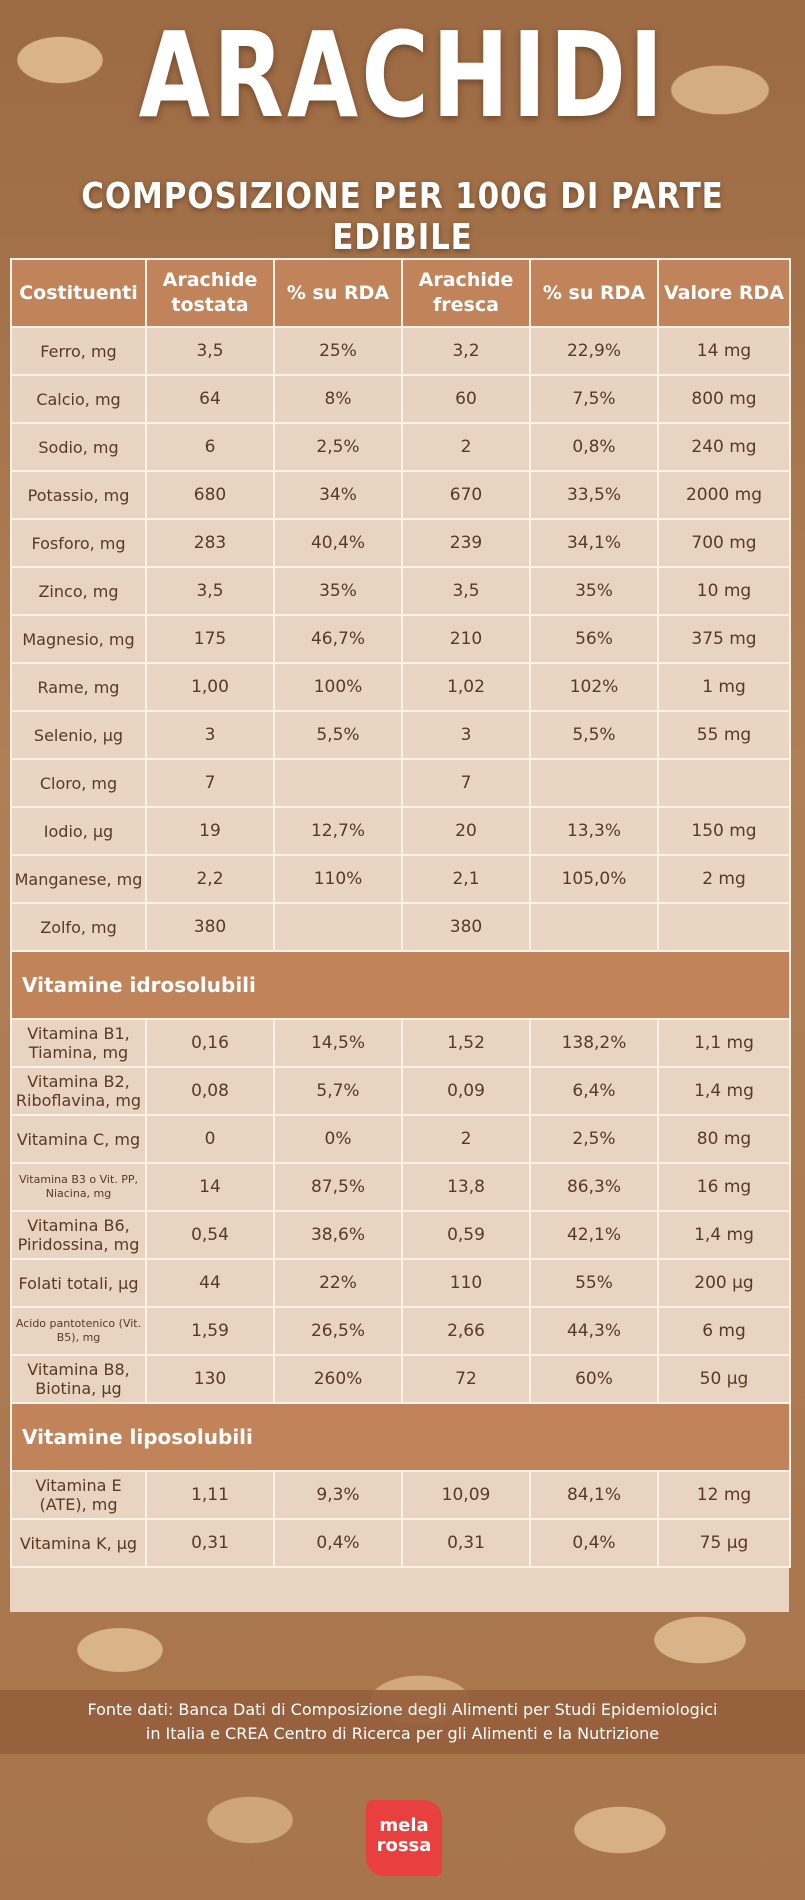 The width and height of the screenshot is (805, 1900). What do you see at coordinates (210, 1495) in the screenshot?
I see `table-cell: 1,11` at bounding box center [210, 1495].